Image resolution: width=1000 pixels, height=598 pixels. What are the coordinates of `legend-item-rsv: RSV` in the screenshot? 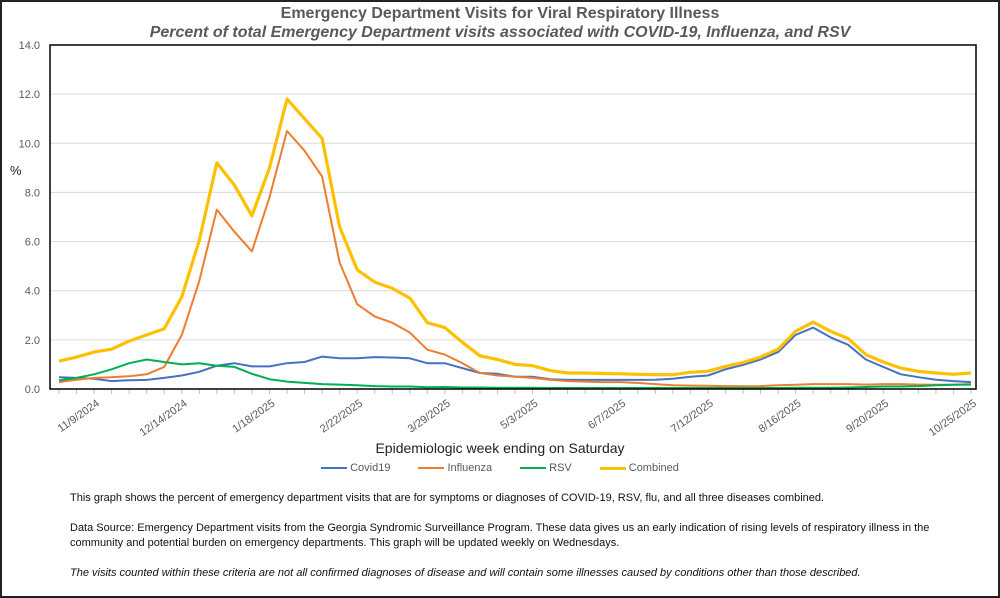 It's located at (546, 468).